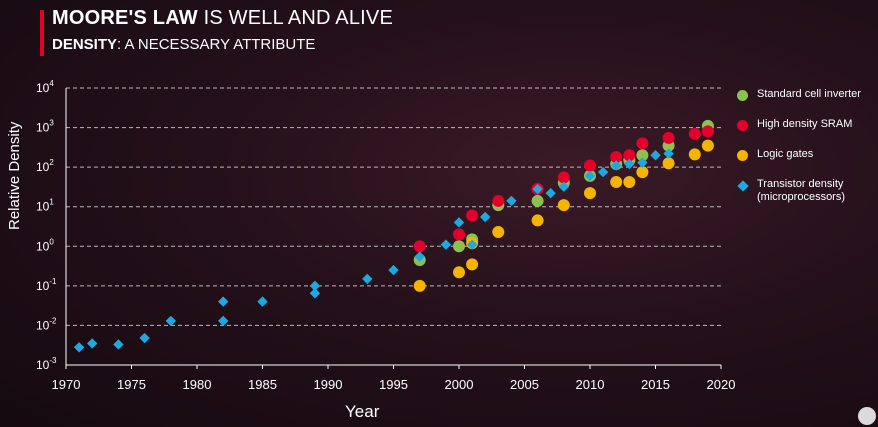 The height and width of the screenshot is (427, 878). Describe the element at coordinates (45, 87) in the screenshot. I see `y-tick-label: 10⁴` at that location.